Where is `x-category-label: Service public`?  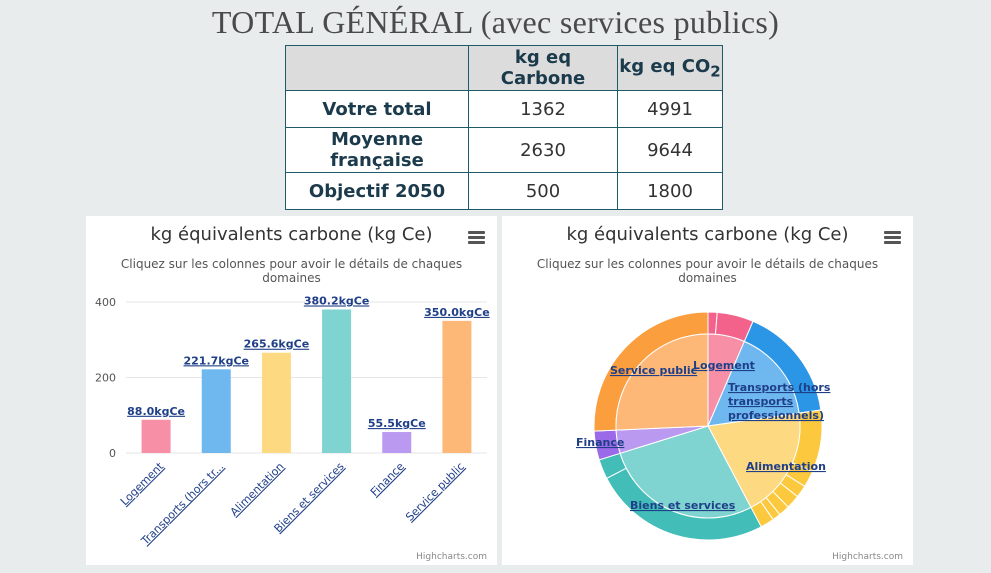
x-category-label: Service public is located at coordinates (435, 492).